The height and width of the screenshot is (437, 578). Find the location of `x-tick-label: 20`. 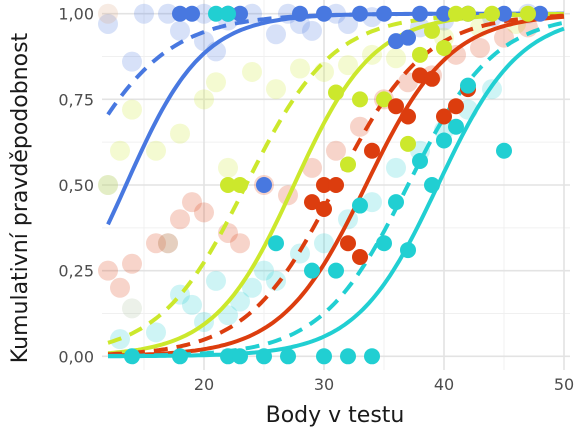

x-tick-label: 20 is located at coordinates (204, 384).